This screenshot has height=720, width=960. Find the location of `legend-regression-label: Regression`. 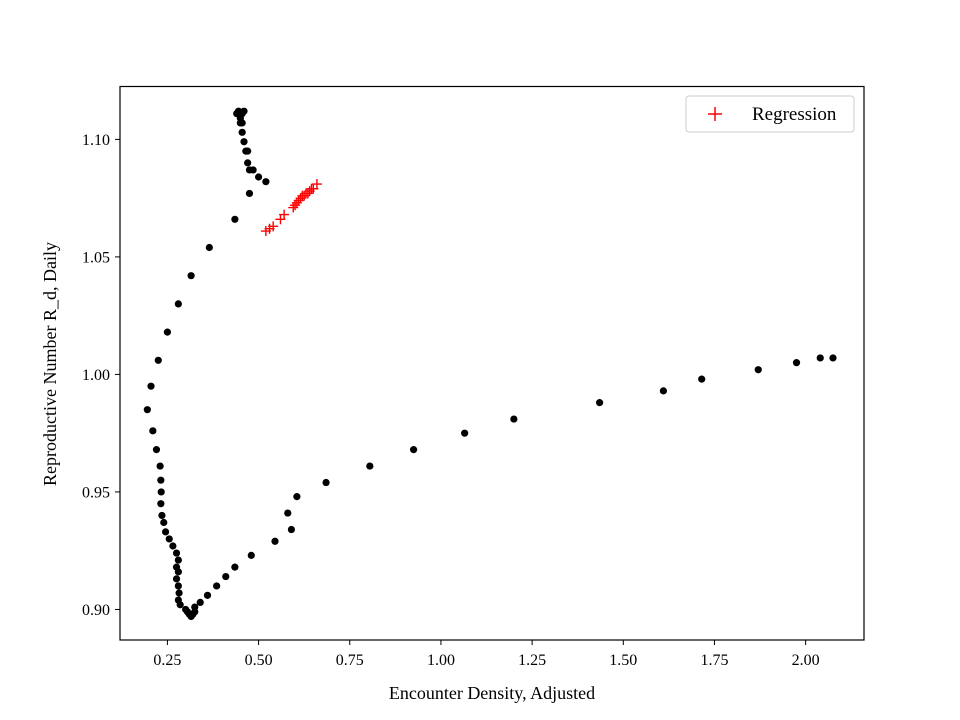

legend-regression-label: Regression is located at coordinates (794, 114).